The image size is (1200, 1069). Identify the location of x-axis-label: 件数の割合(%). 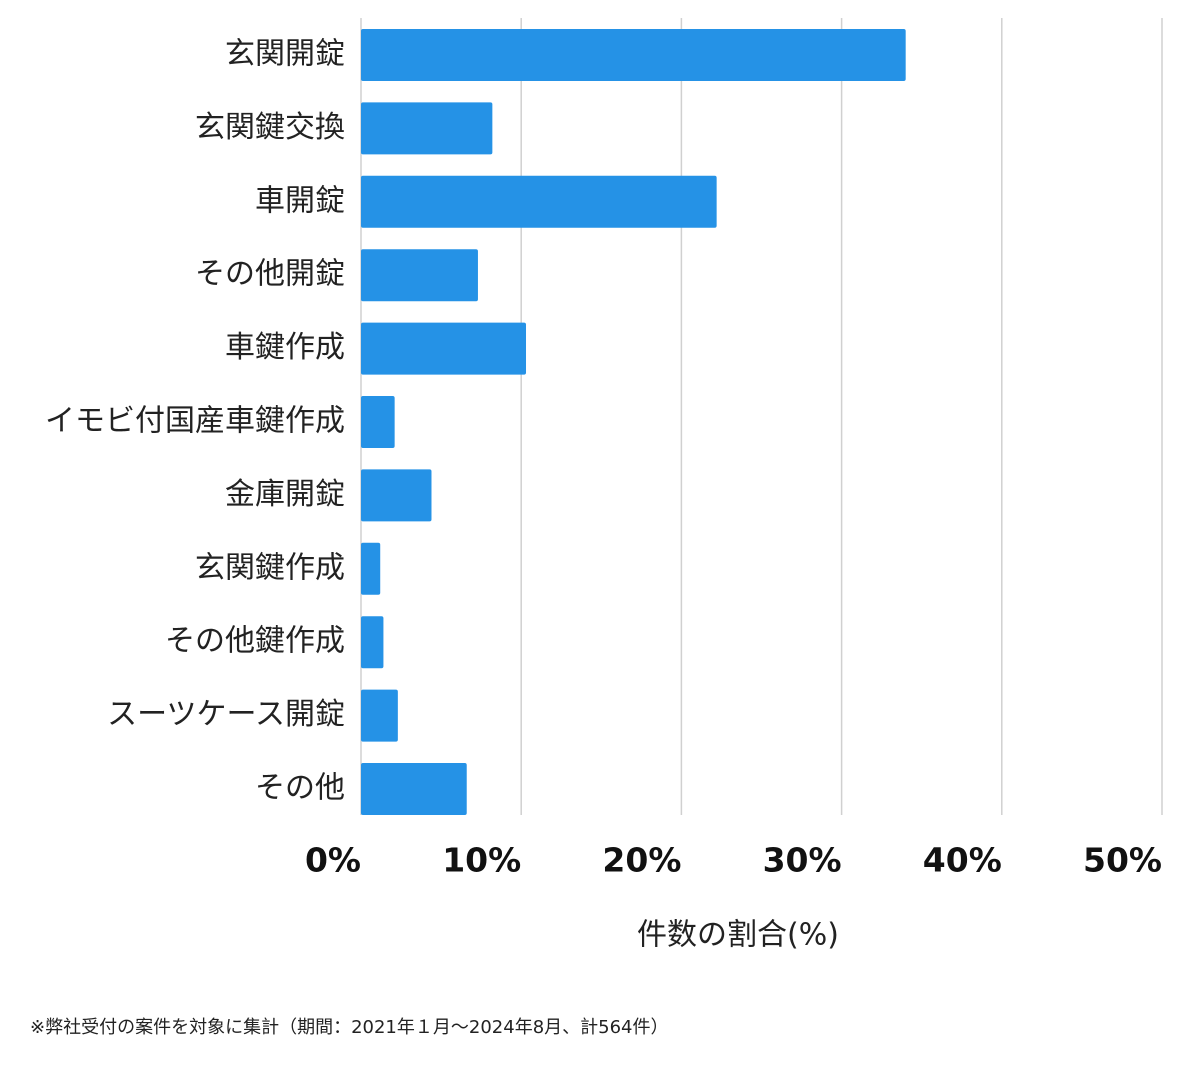
(738, 935).